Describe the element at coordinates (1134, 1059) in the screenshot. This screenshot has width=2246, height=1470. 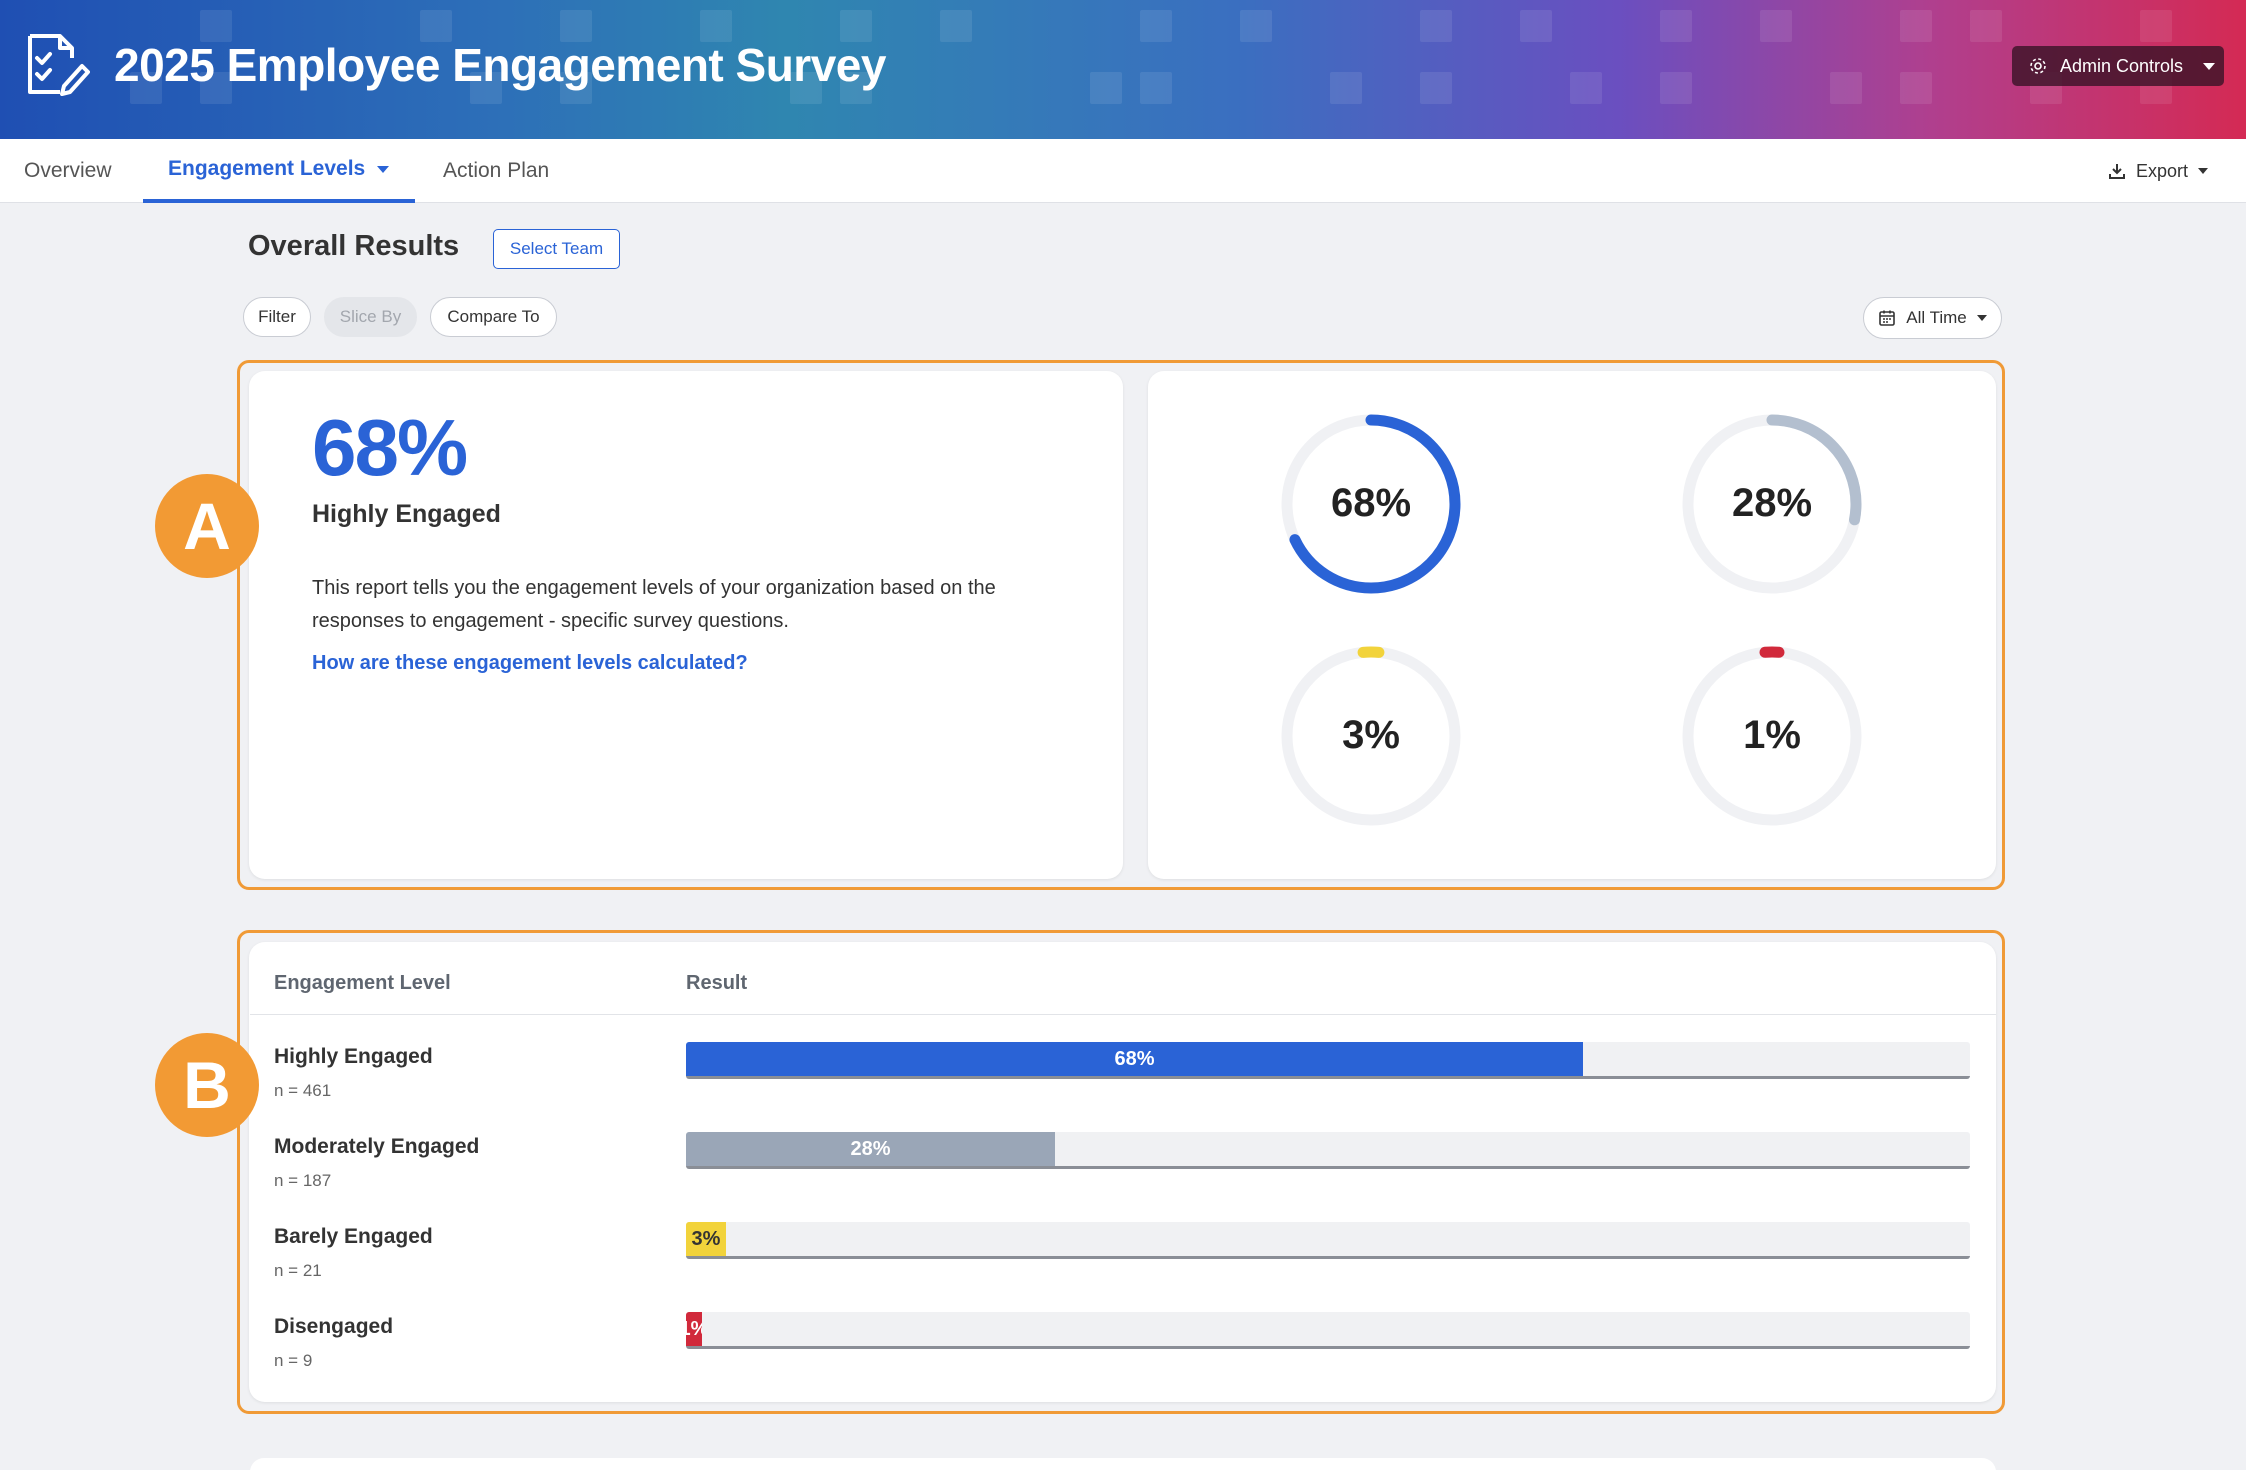
I see `bar-fill-highly: 68%` at that location.